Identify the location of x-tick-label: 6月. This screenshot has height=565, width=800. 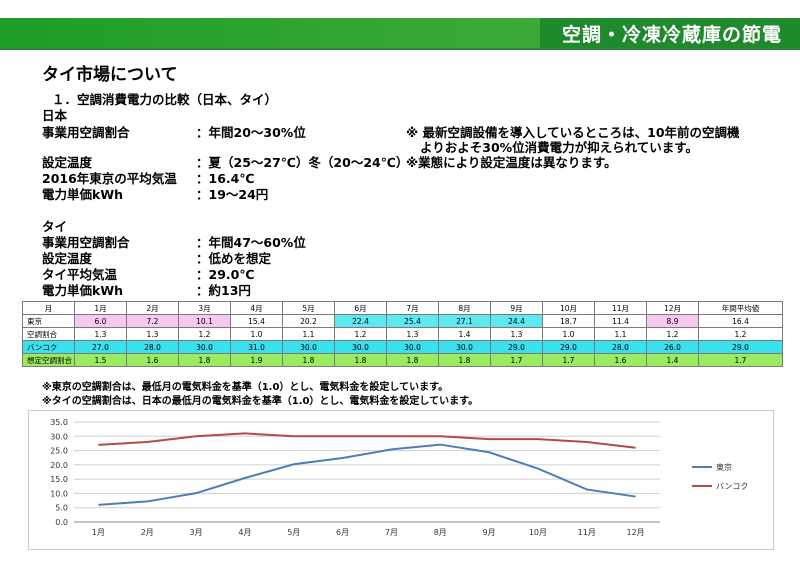
(342, 532).